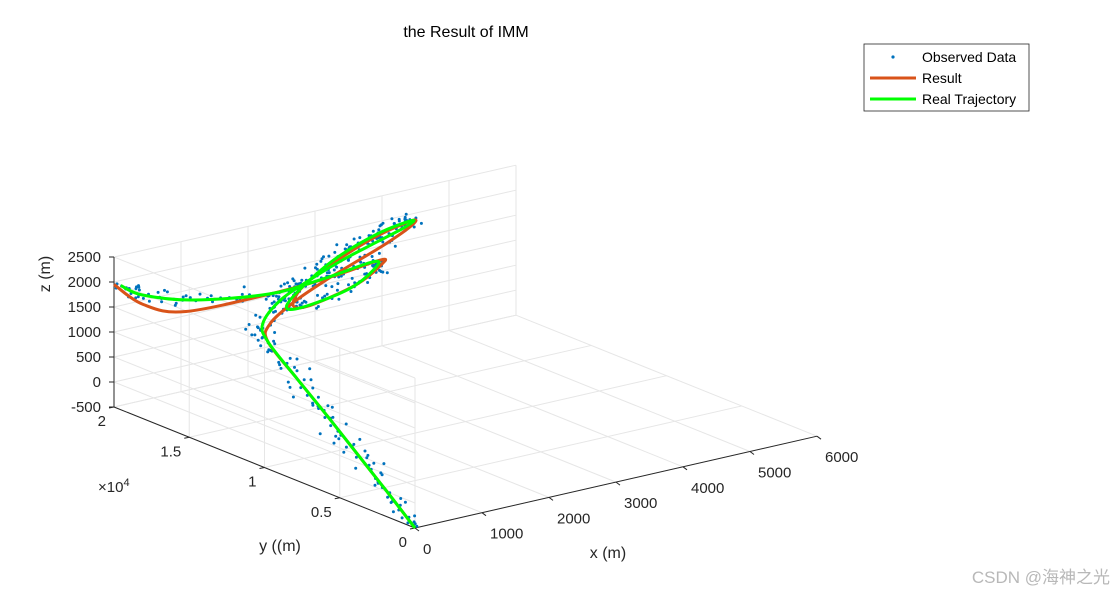  I want to click on z-tick-label: 1500, so click(84, 307).